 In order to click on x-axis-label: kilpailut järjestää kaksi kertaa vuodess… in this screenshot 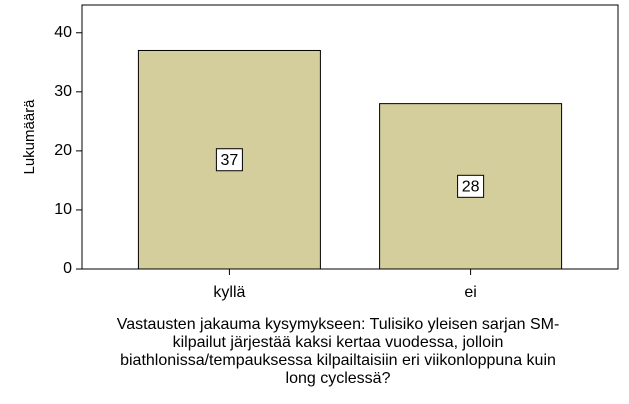, I will do `click(338, 342)`.